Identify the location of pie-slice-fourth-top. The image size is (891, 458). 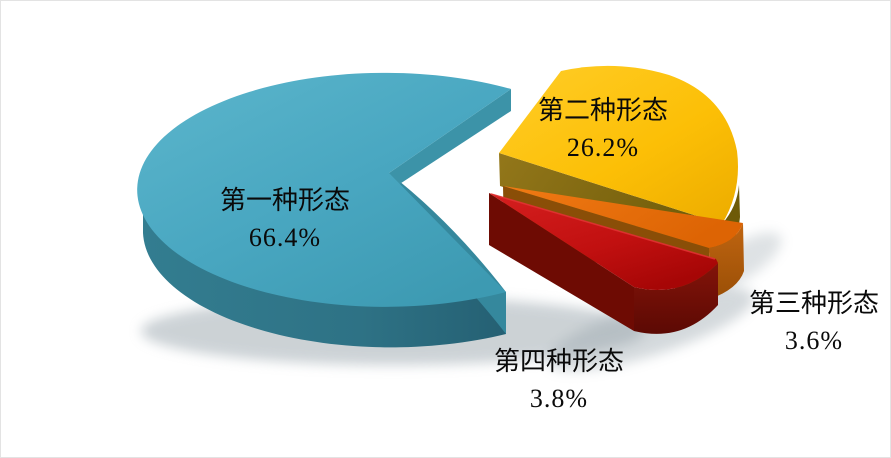
(603, 241).